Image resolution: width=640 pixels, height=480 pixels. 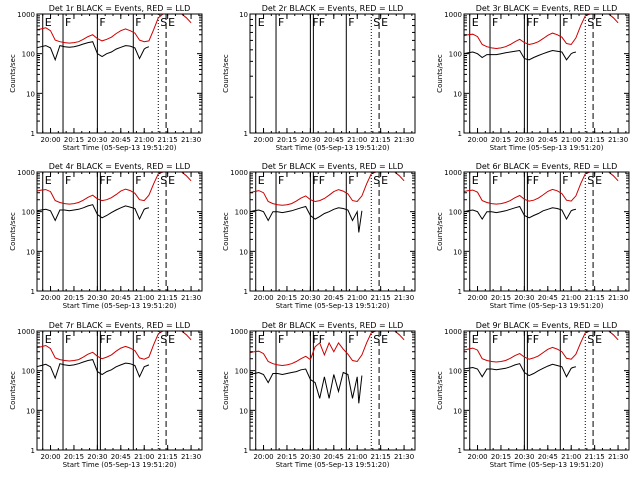 I want to click on x-tick-label: 21:30, so click(x=404, y=140).